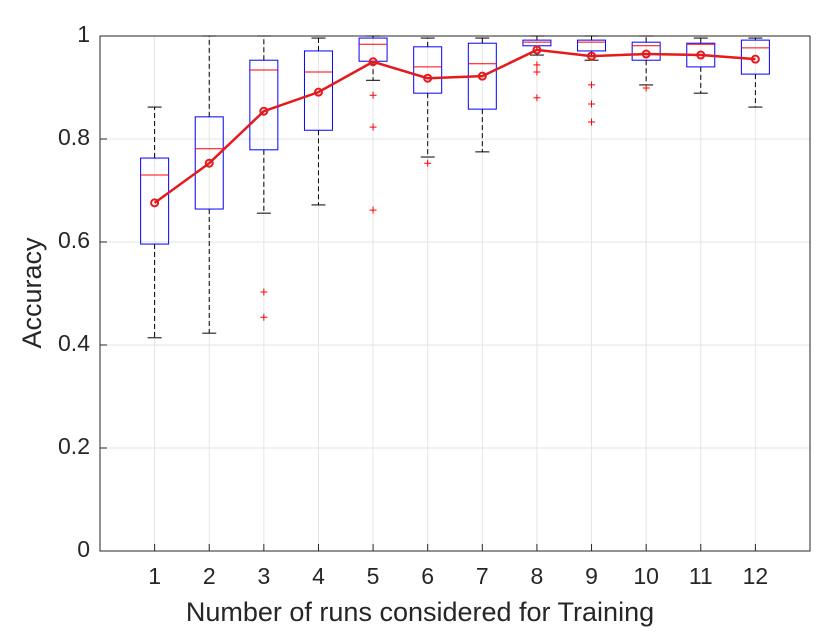  What do you see at coordinates (318, 576) in the screenshot?
I see `x-tick-label: 4` at bounding box center [318, 576].